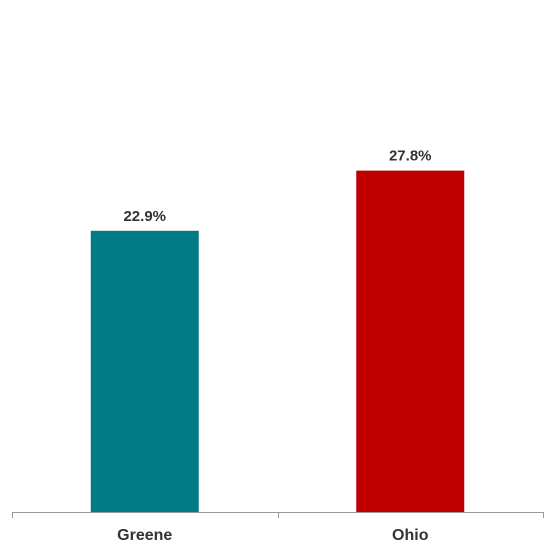  Describe the element at coordinates (144, 535) in the screenshot. I see `x-axis-label-greene: Greene` at that location.